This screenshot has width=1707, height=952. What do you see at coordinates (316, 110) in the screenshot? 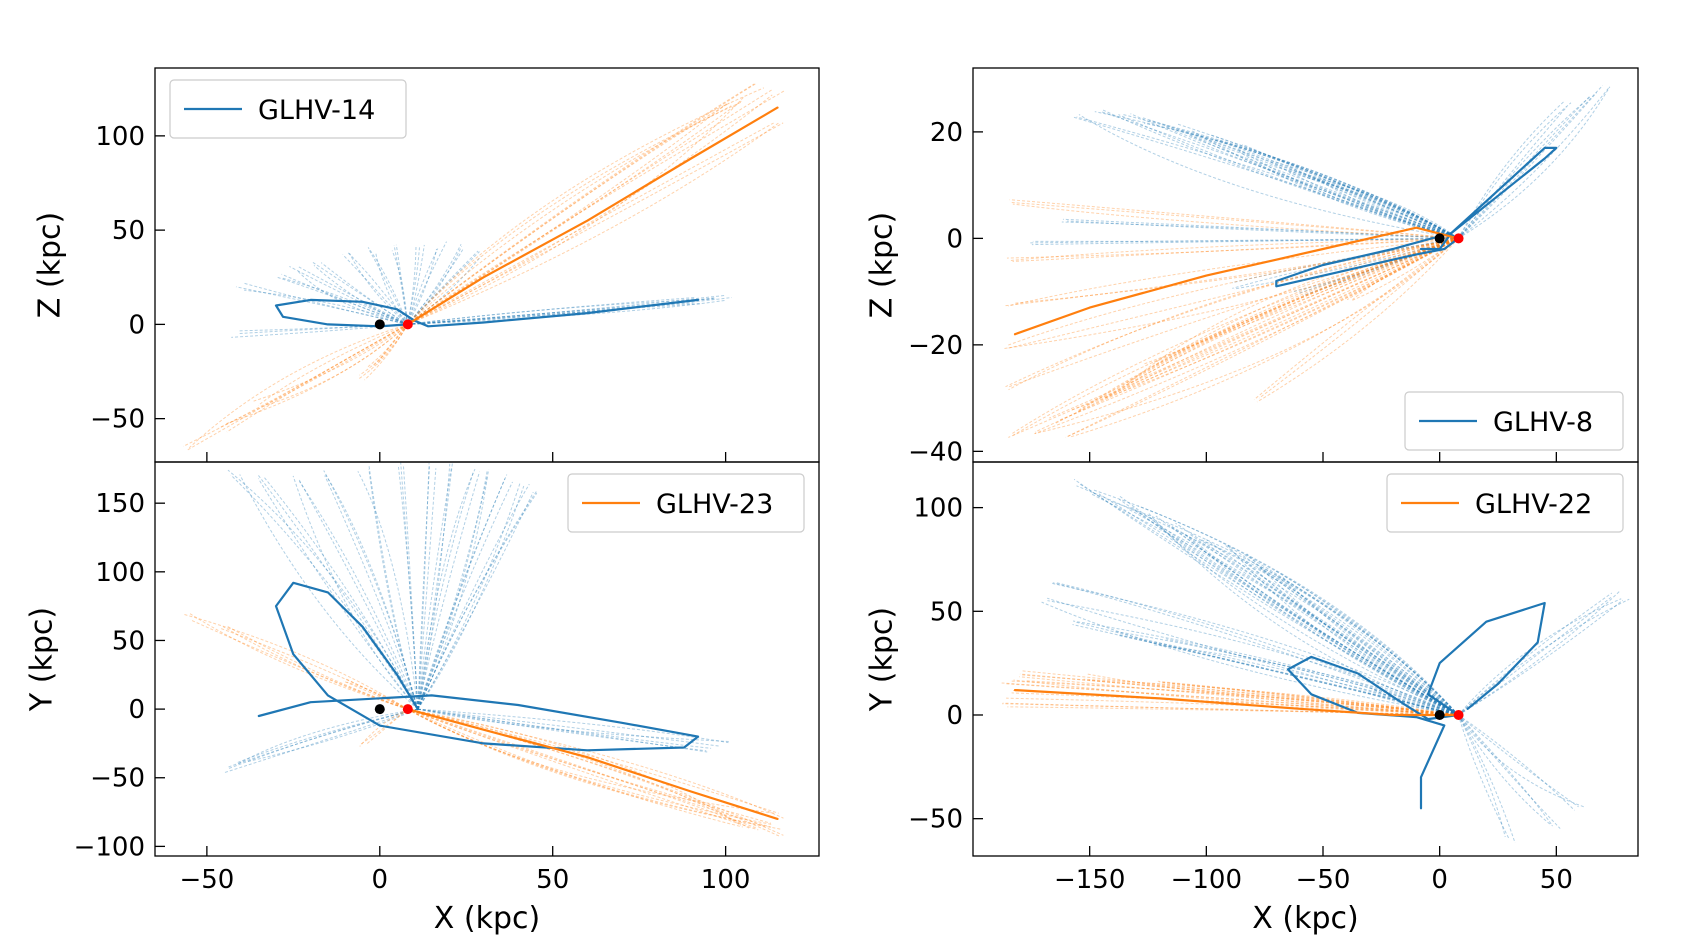
I see `legend-label: GLHV-14` at bounding box center [316, 110].